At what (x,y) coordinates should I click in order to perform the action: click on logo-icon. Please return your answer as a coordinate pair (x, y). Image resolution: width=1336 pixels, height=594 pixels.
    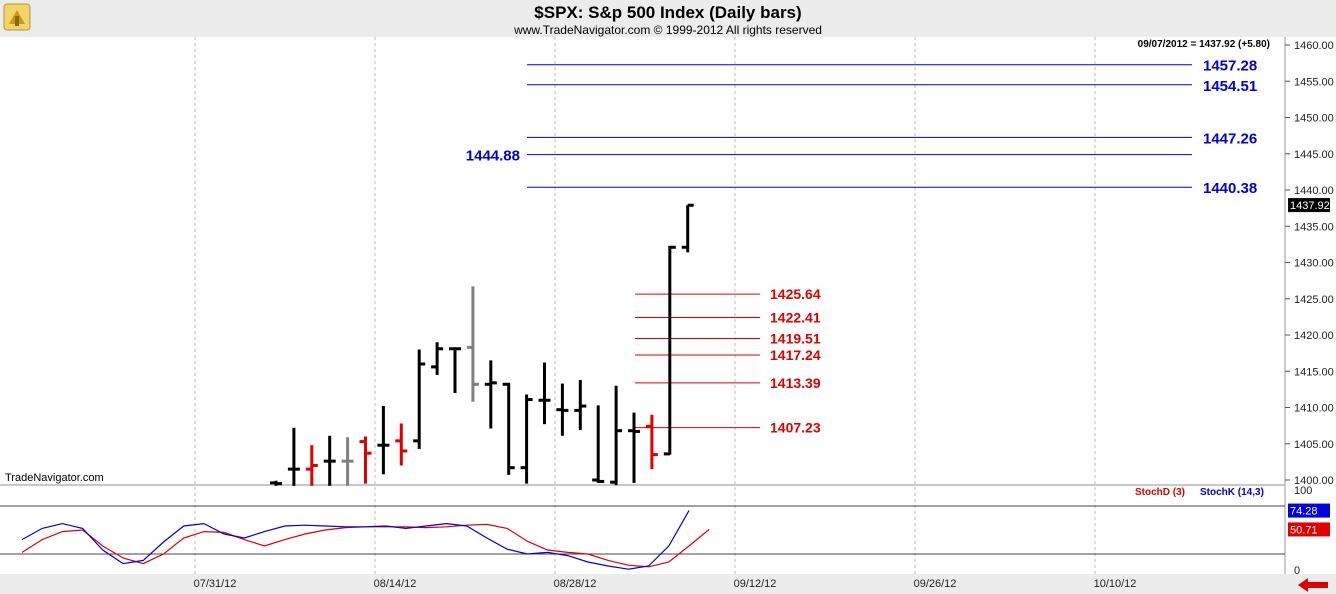
    Looking at the image, I should click on (17, 17).